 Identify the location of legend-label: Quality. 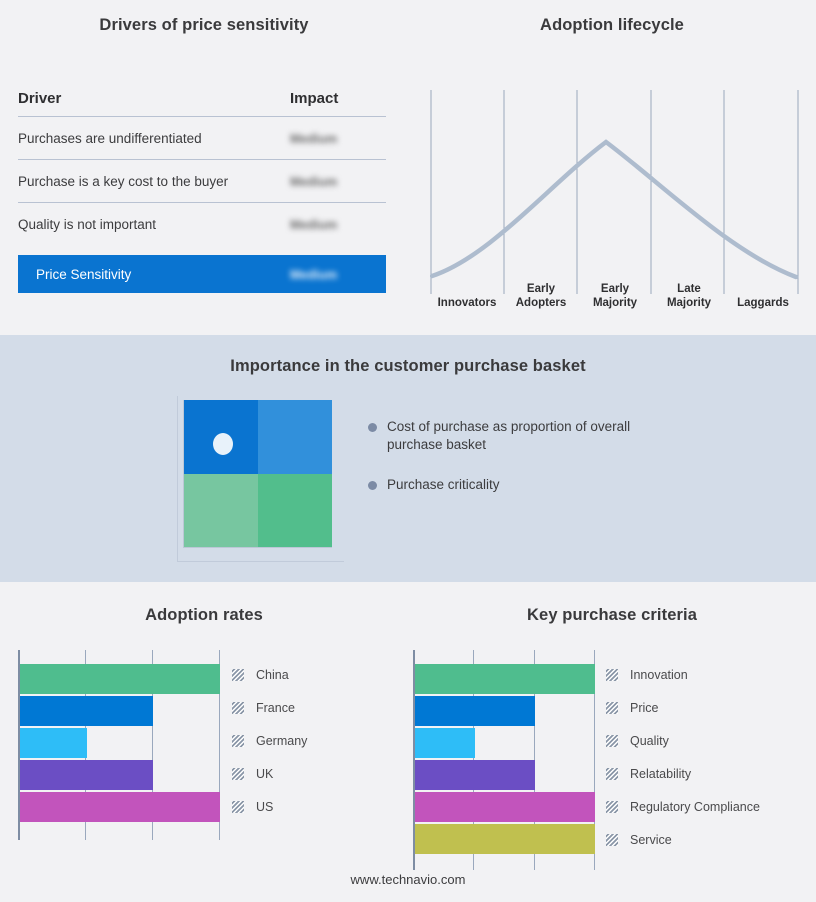
(649, 740).